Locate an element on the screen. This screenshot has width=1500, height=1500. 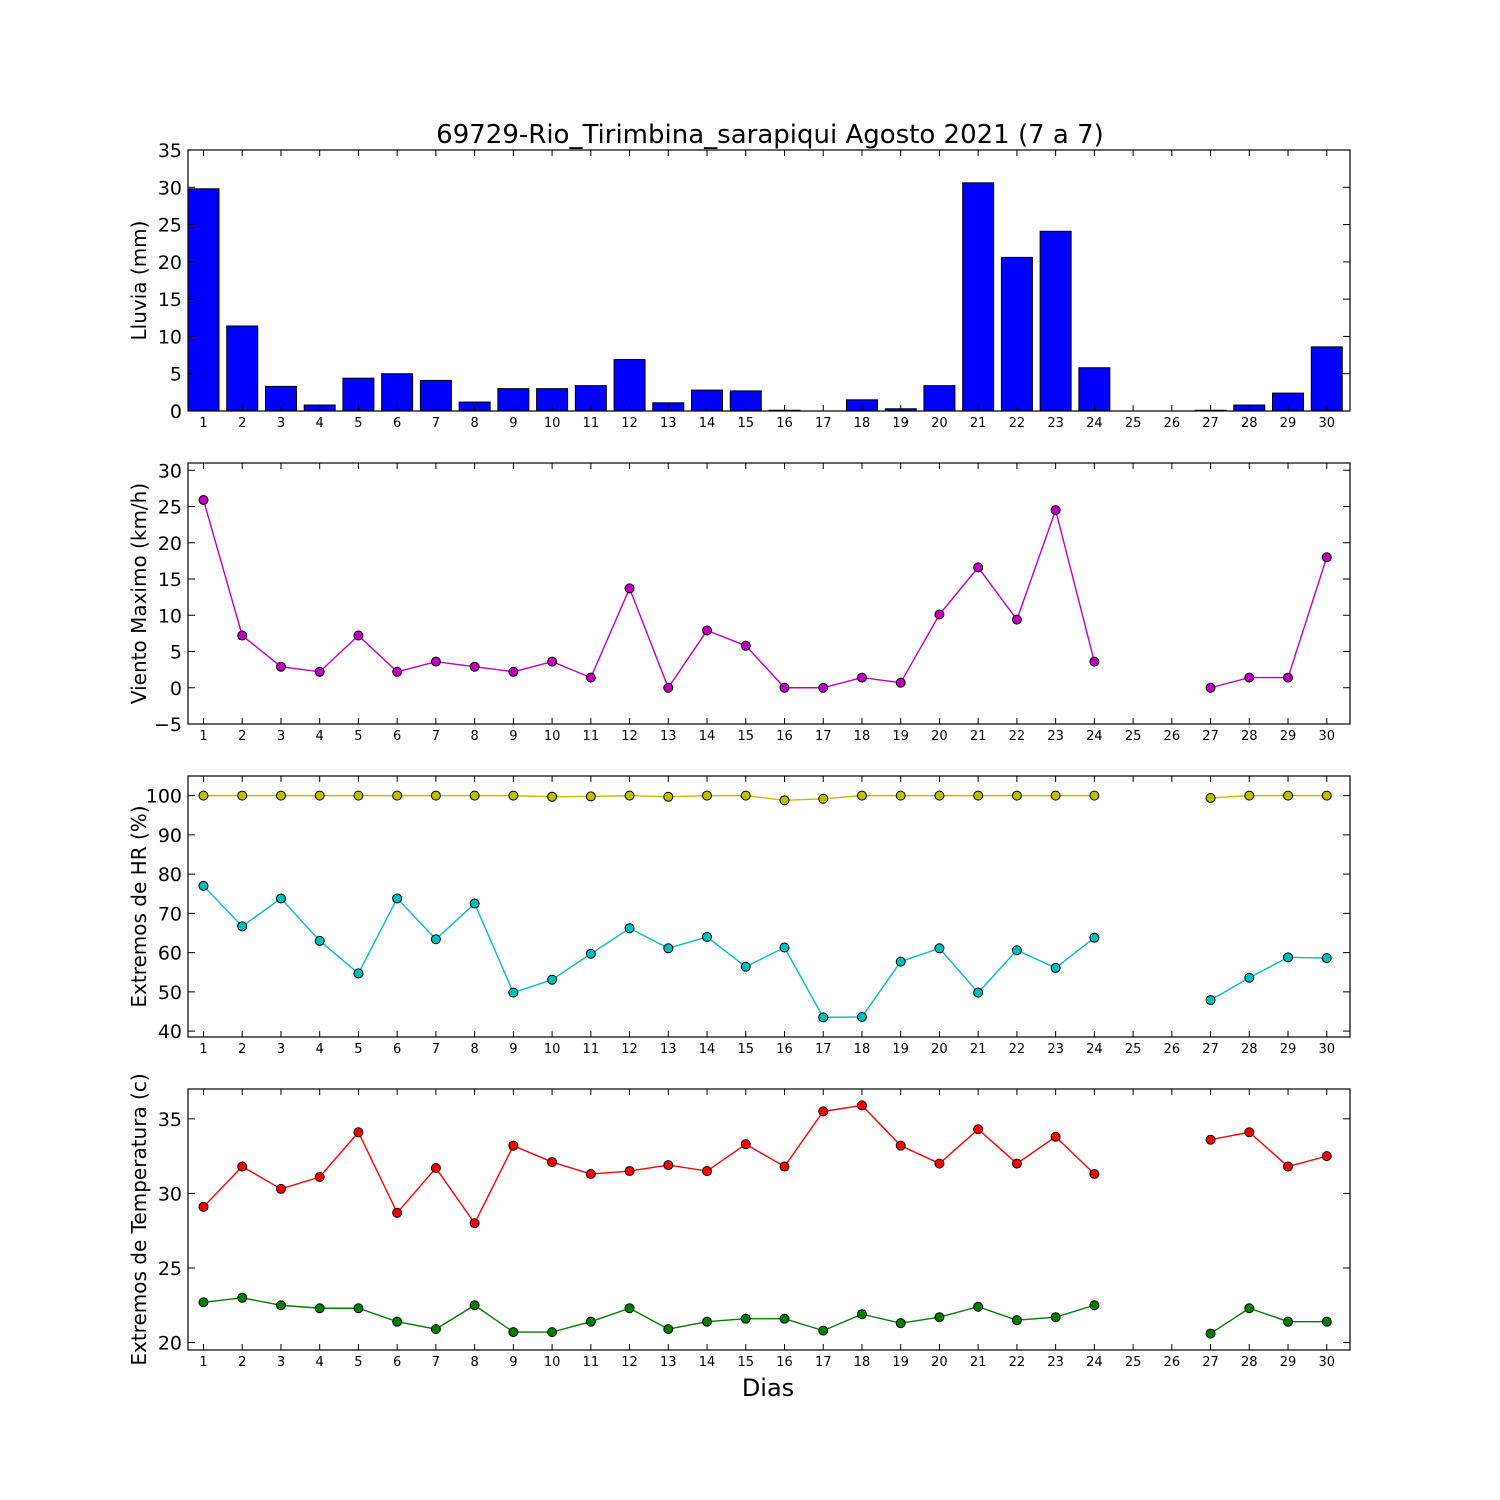
y-tick-label: 25 is located at coordinates (170, 1269).